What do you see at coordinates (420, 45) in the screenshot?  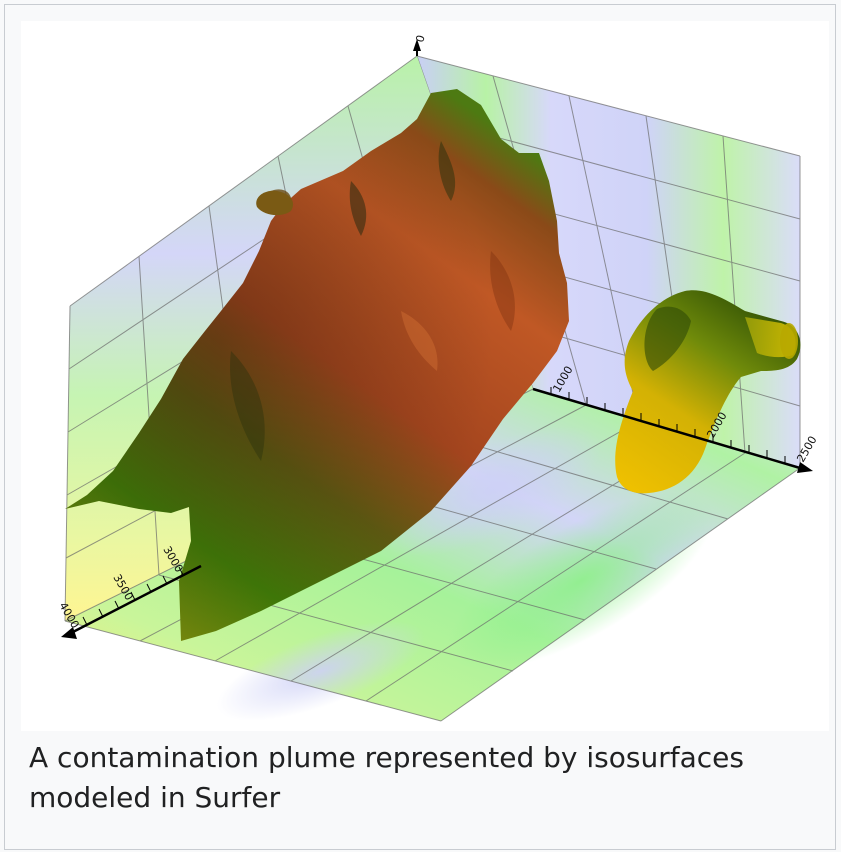 I see `vertical-axis: 0` at bounding box center [420, 45].